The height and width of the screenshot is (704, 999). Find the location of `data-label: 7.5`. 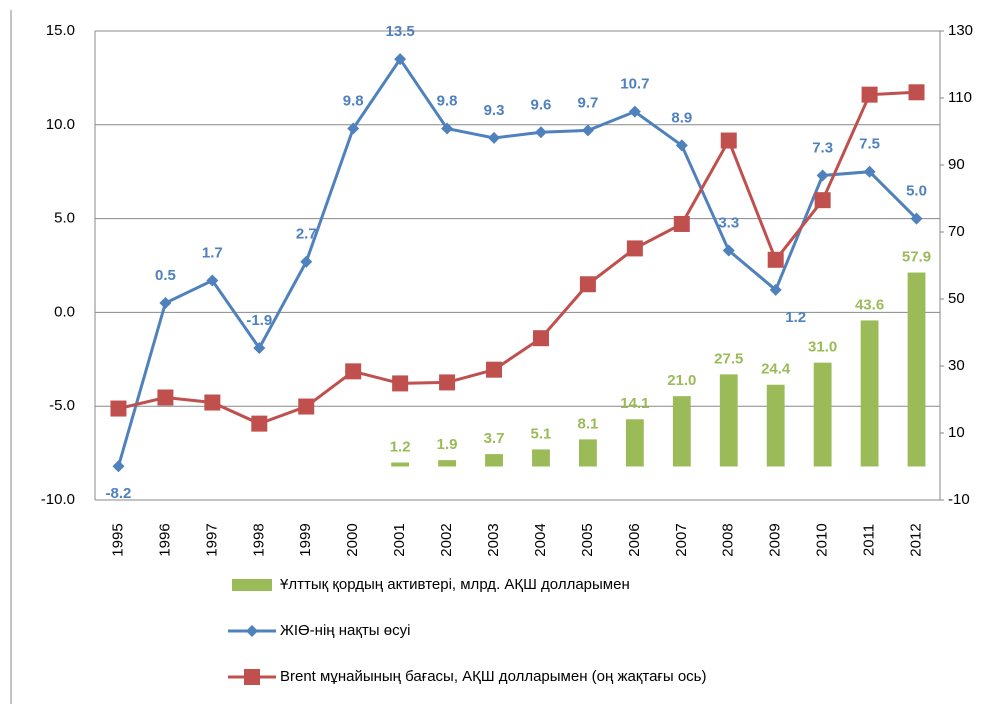

data-label: 7.5 is located at coordinates (869, 144).